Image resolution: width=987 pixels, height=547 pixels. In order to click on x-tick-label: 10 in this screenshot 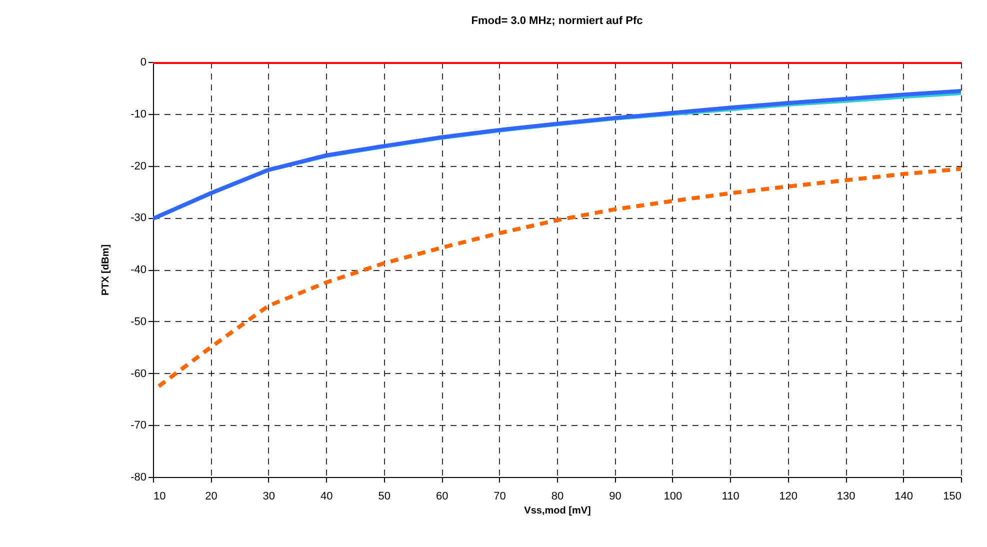, I will do `click(160, 496)`.